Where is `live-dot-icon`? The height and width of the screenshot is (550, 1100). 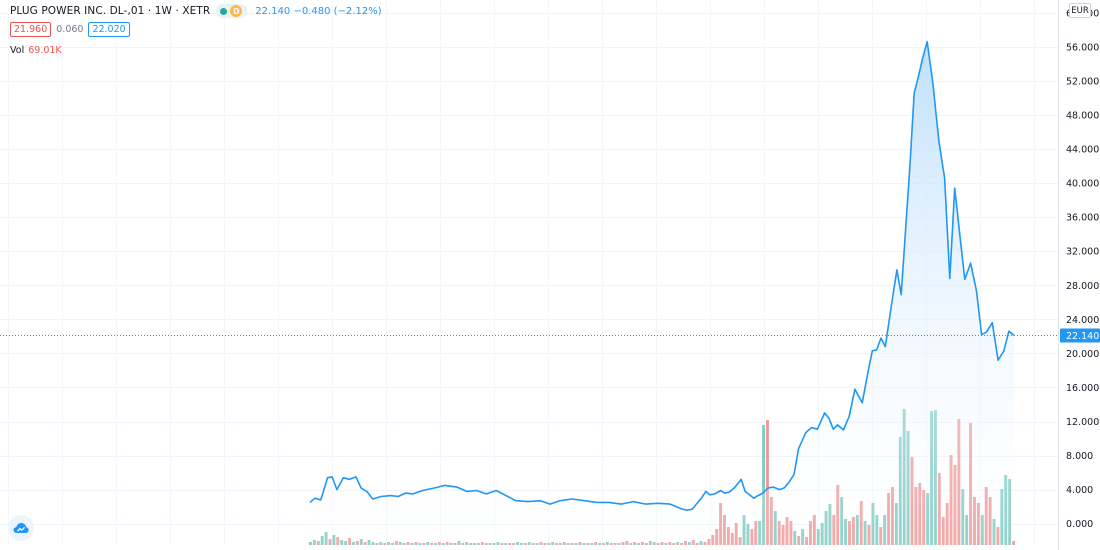
live-dot-icon is located at coordinates (224, 11).